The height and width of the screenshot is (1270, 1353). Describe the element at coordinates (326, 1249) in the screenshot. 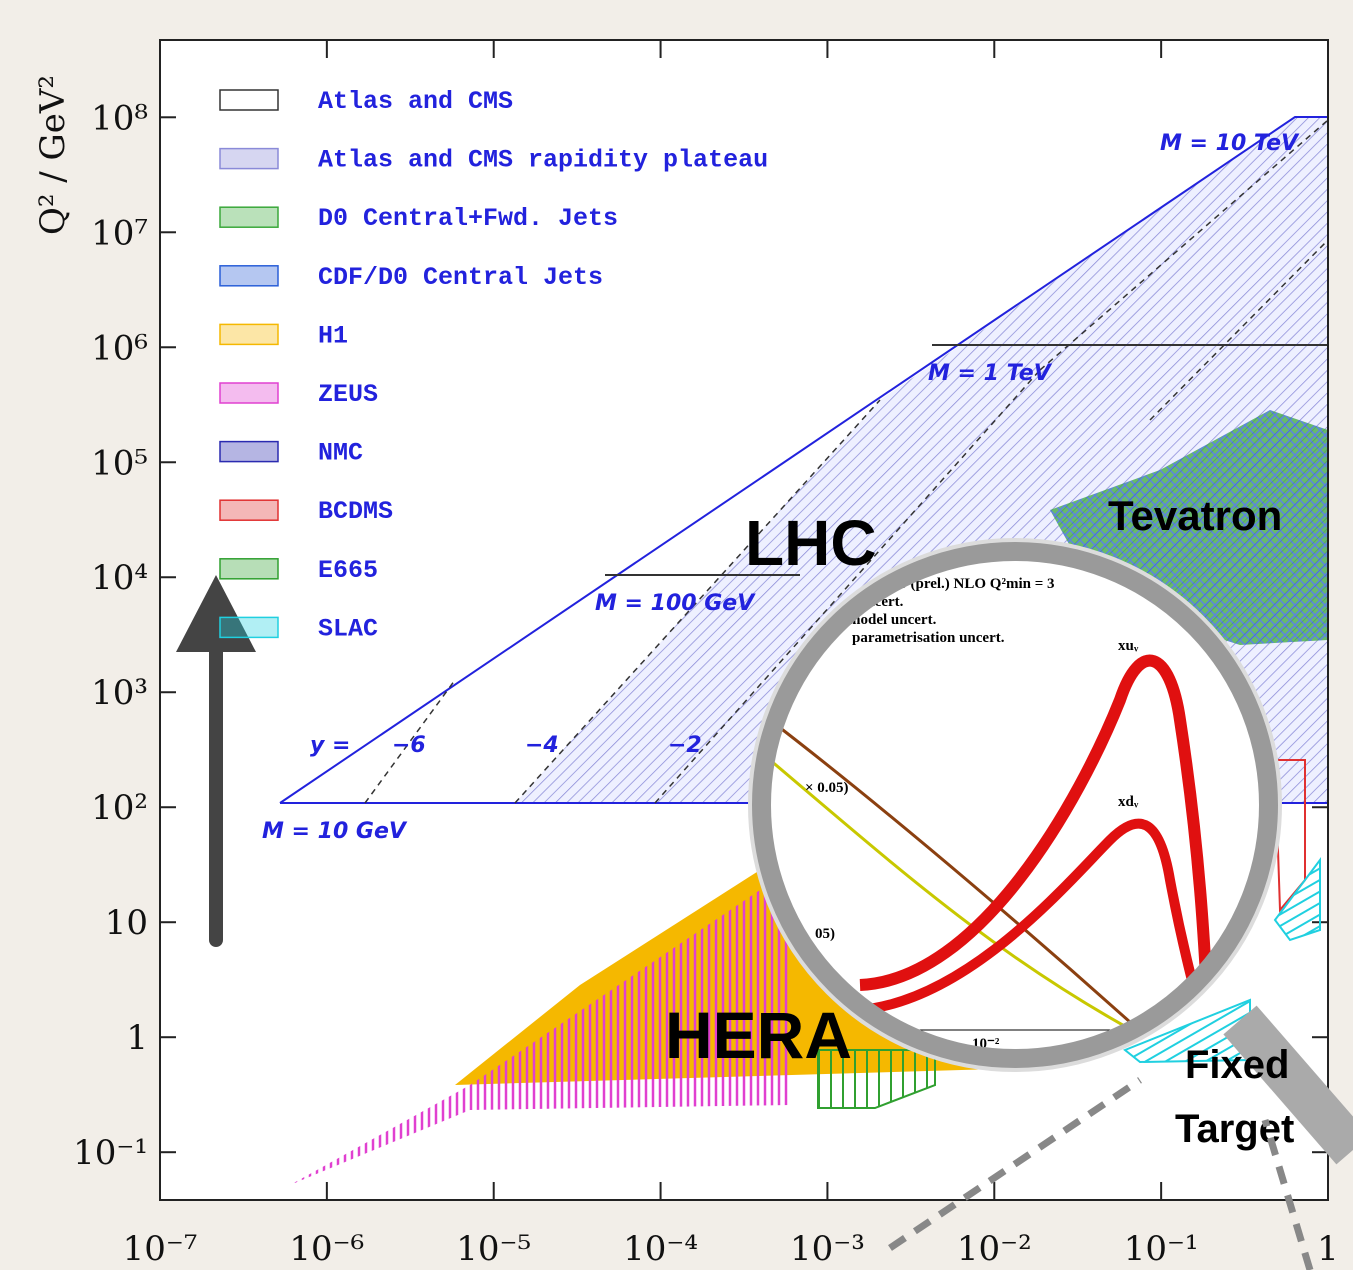

I see `x-tick-label: 10⁻⁶` at that location.